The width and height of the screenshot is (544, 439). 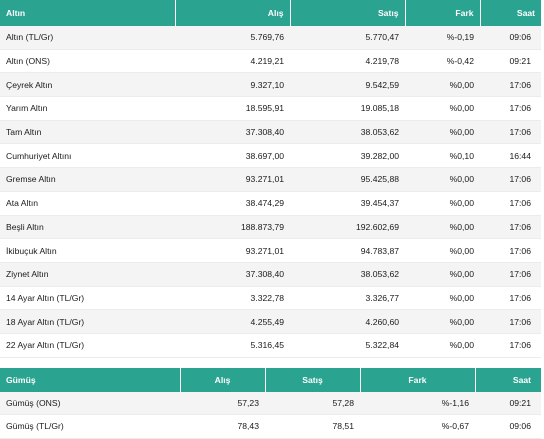 I want to click on table-row: Gümüş (TL/Gr) 78,43 78,51 %-0,67 09:06, so click(x=270, y=426).